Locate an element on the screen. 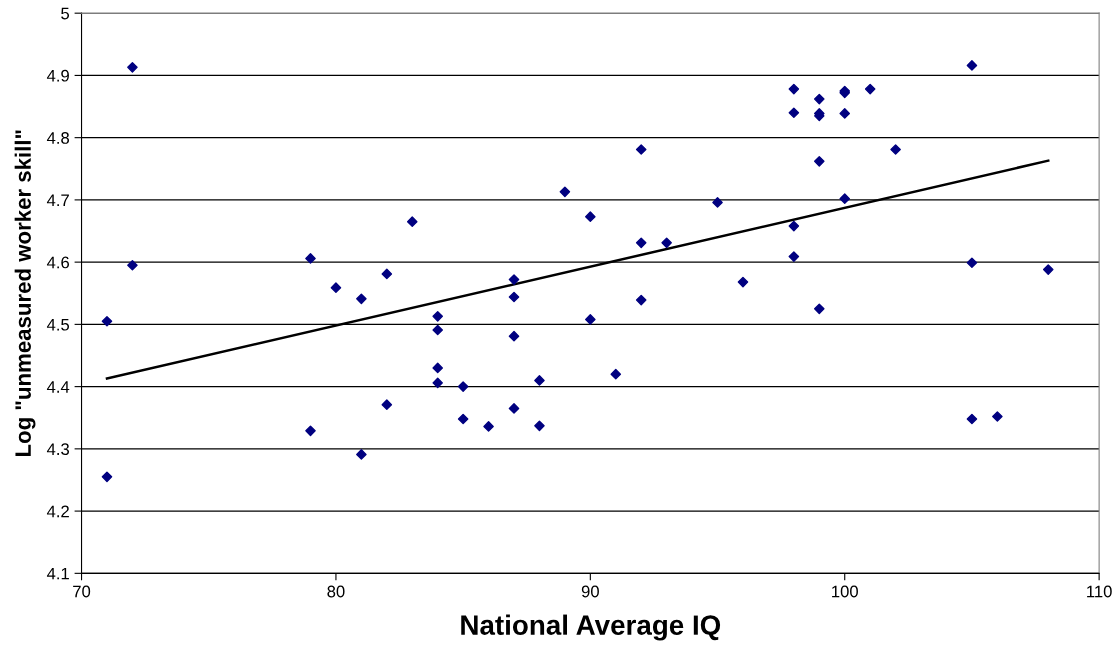 The image size is (1117, 659). y-tick-label: 5 is located at coordinates (65, 13).